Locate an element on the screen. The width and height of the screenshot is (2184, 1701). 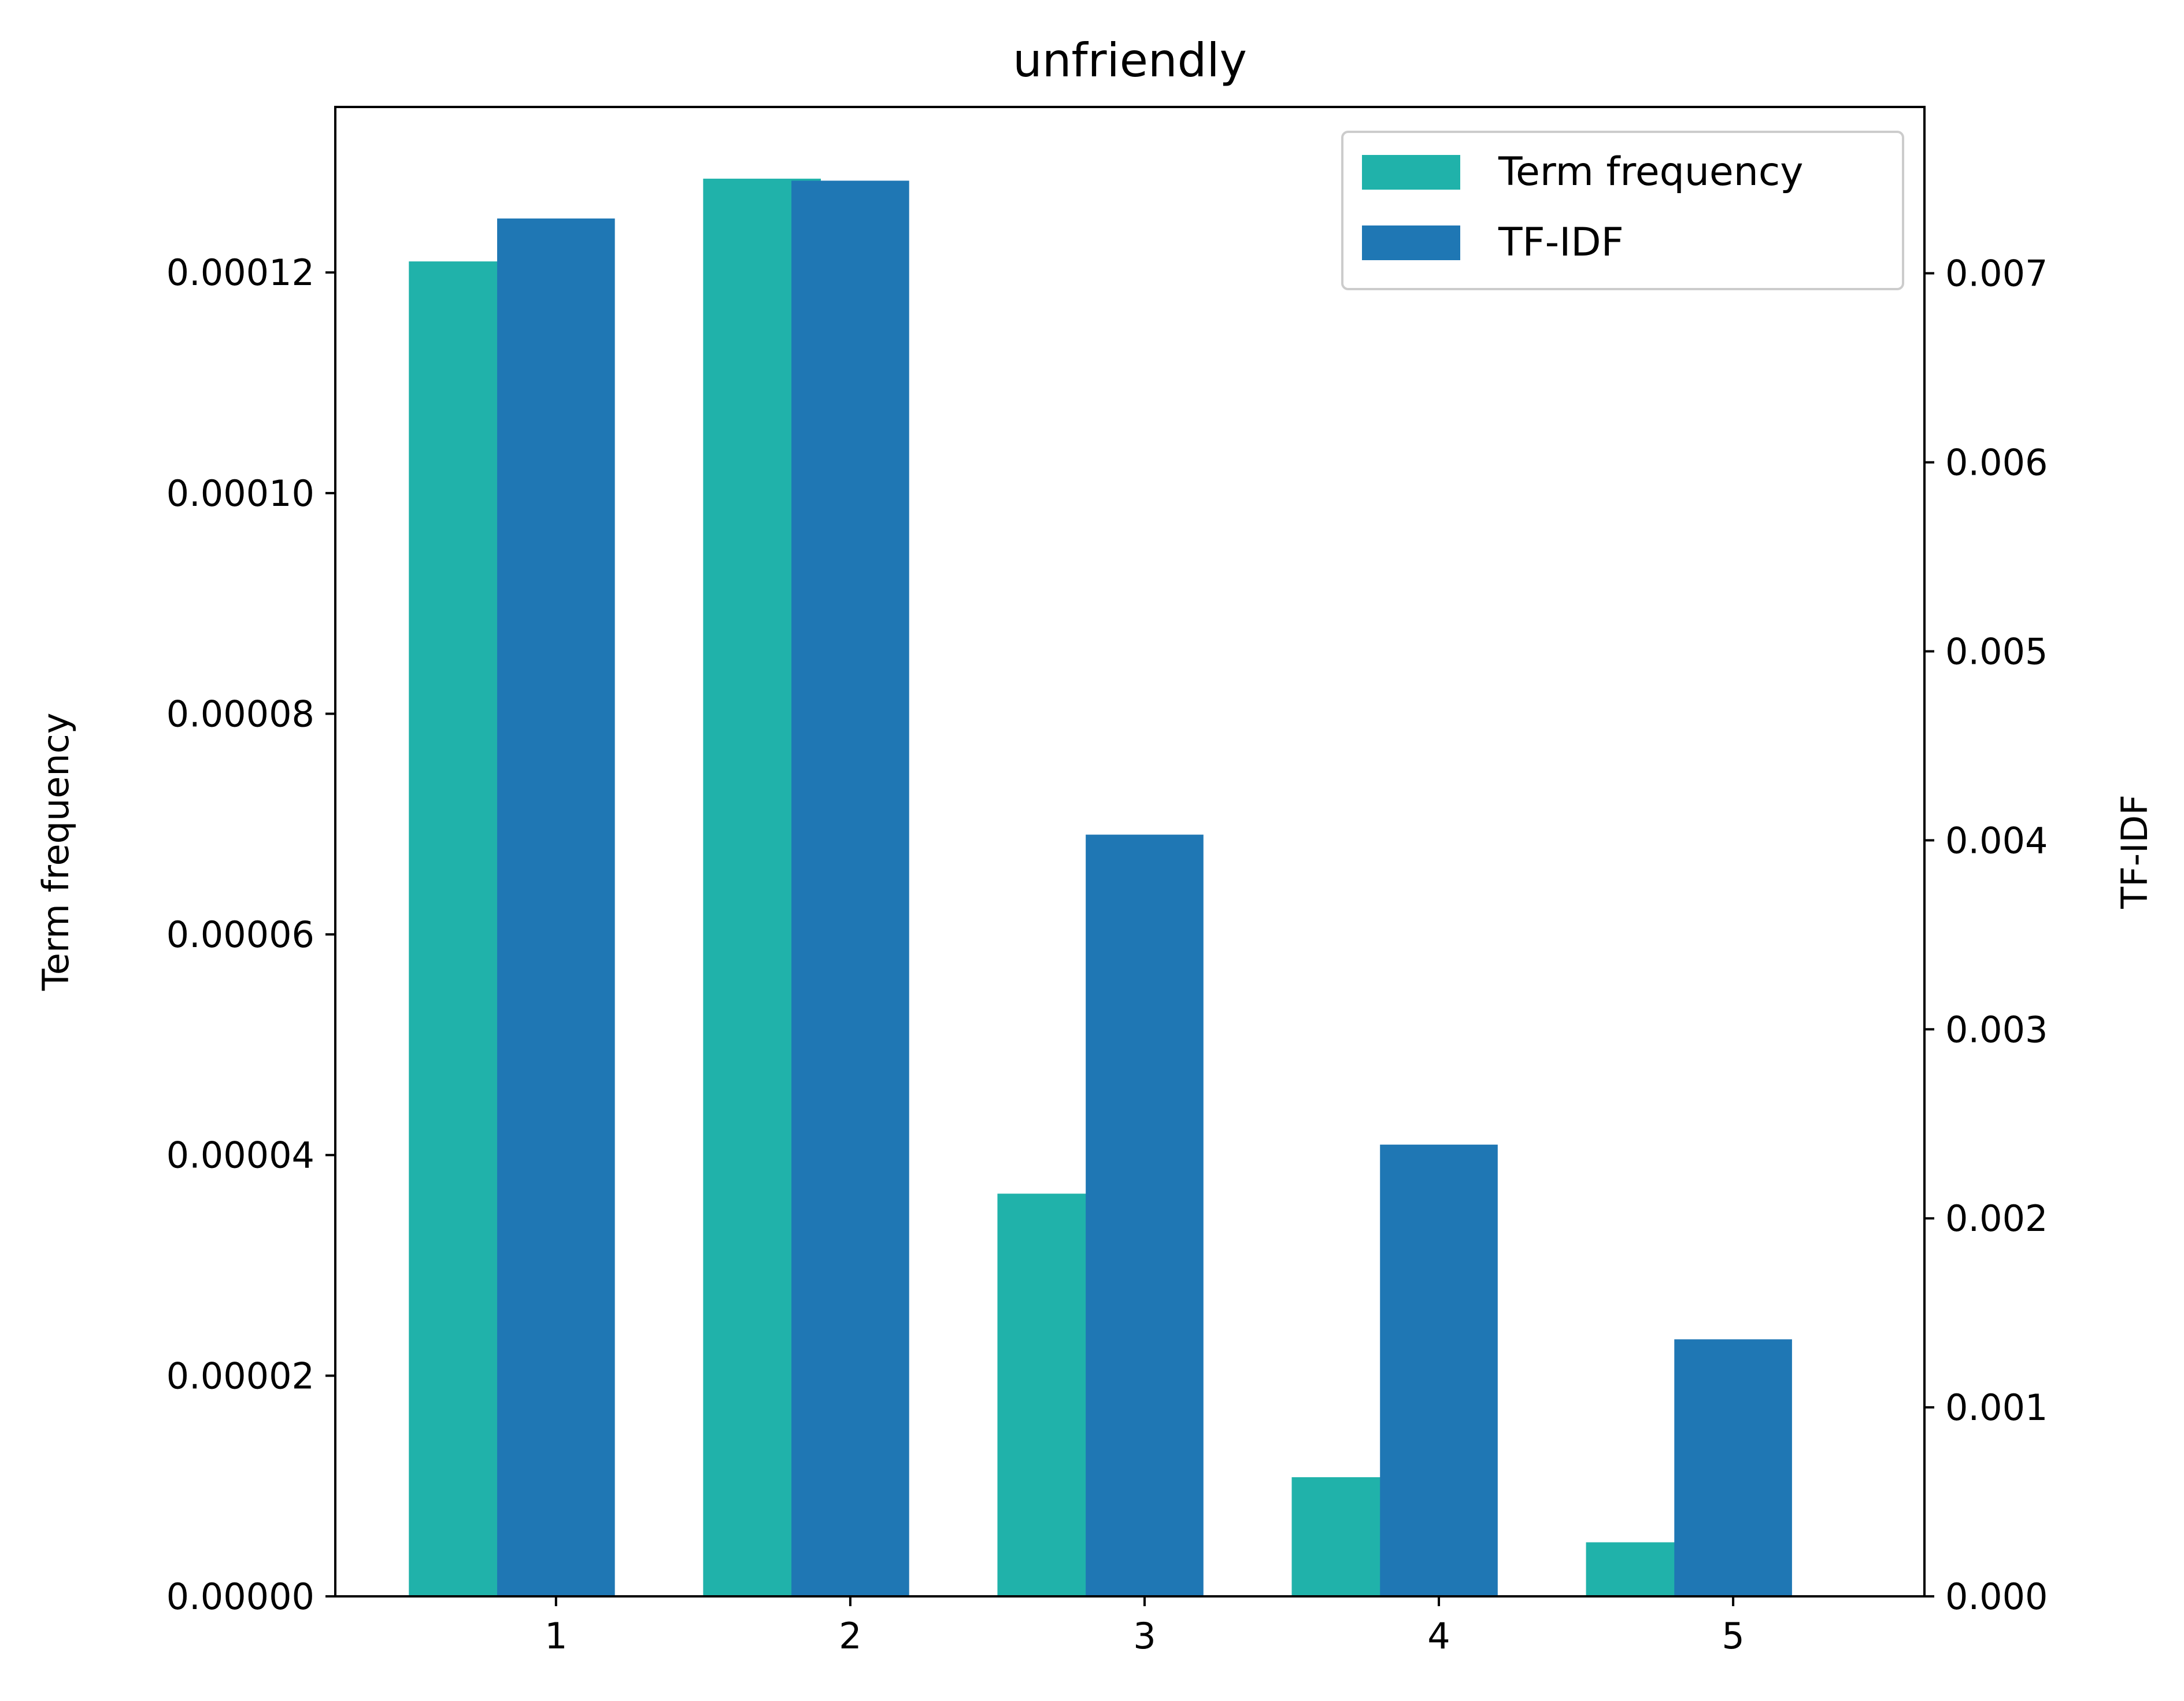
y-left-tick-label: 0.00010 is located at coordinates (240, 494).